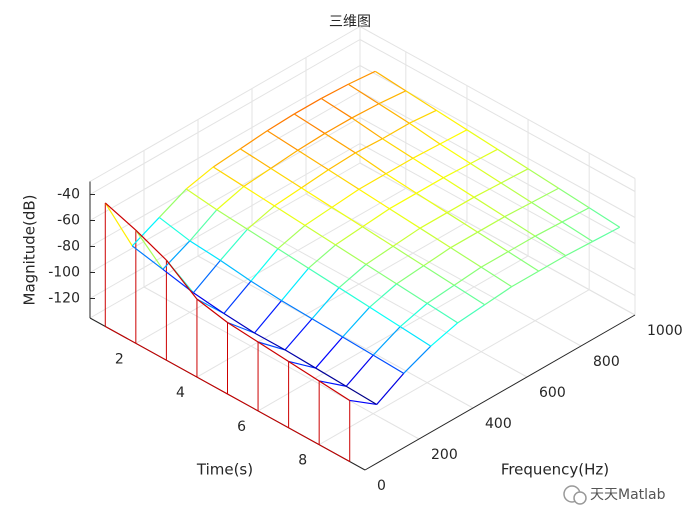 The width and height of the screenshot is (700, 525). Describe the element at coordinates (68, 247) in the screenshot. I see `z-tick-label: -80` at that location.